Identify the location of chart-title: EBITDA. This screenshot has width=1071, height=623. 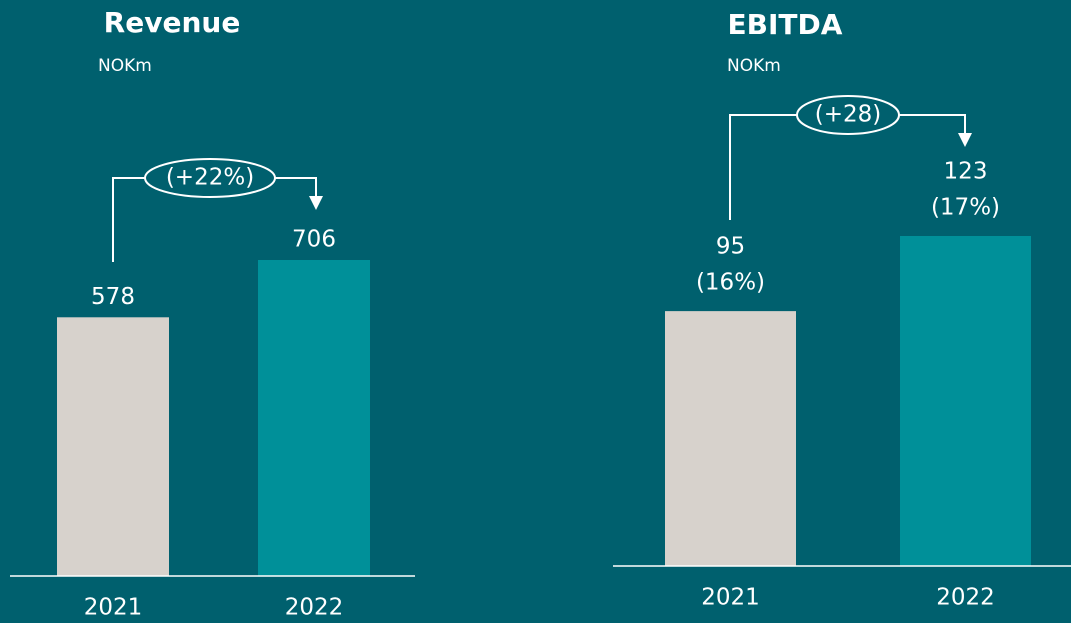
(785, 24).